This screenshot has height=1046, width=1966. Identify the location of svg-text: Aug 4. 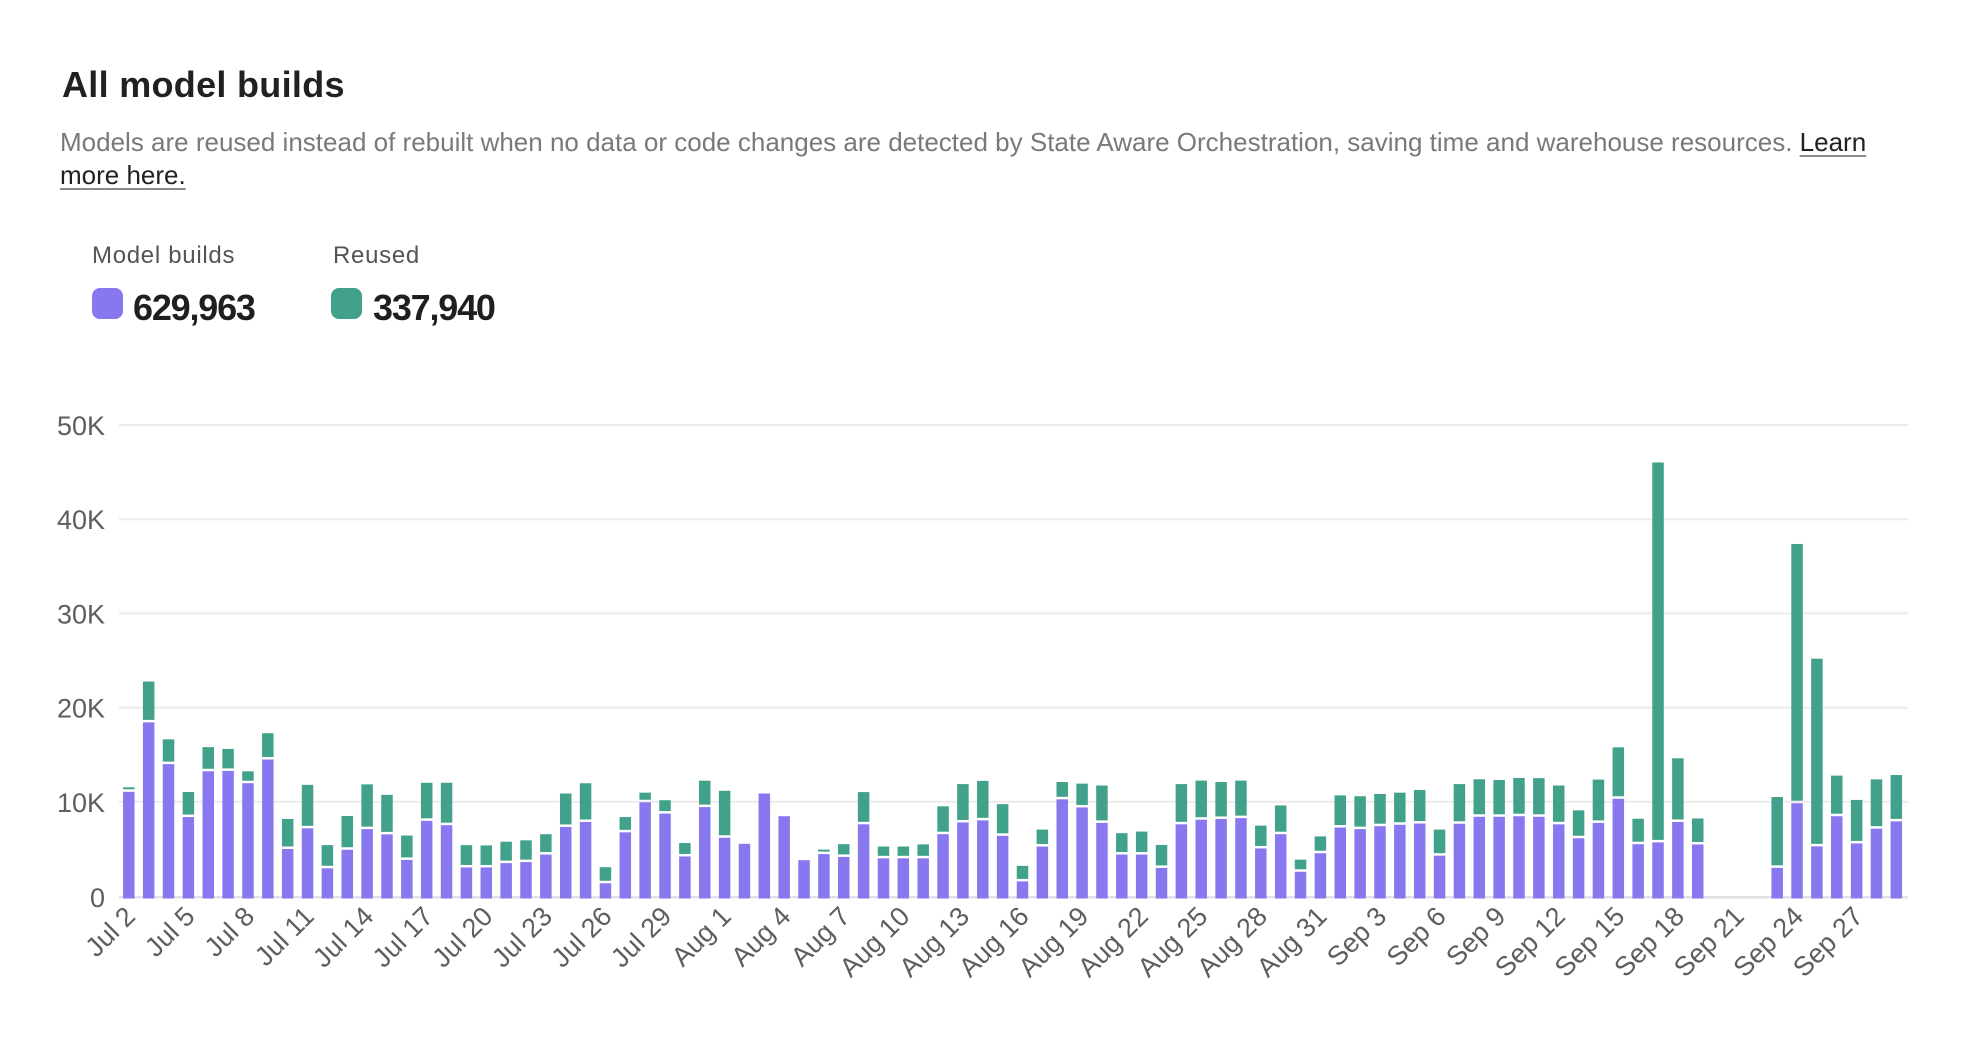
(760, 936).